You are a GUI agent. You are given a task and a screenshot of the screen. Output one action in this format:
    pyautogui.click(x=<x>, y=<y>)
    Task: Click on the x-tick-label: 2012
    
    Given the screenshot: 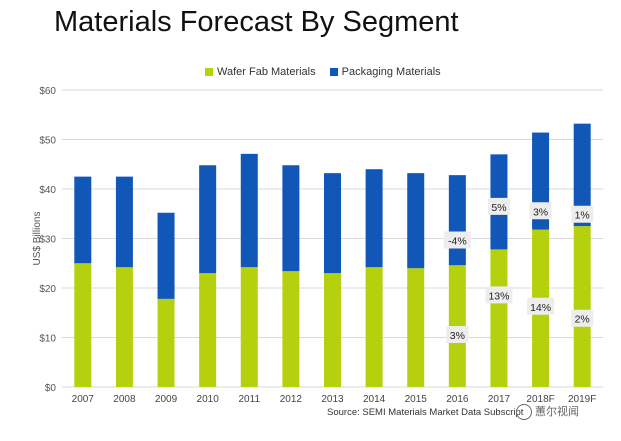 What is the action you would take?
    pyautogui.click(x=291, y=399)
    